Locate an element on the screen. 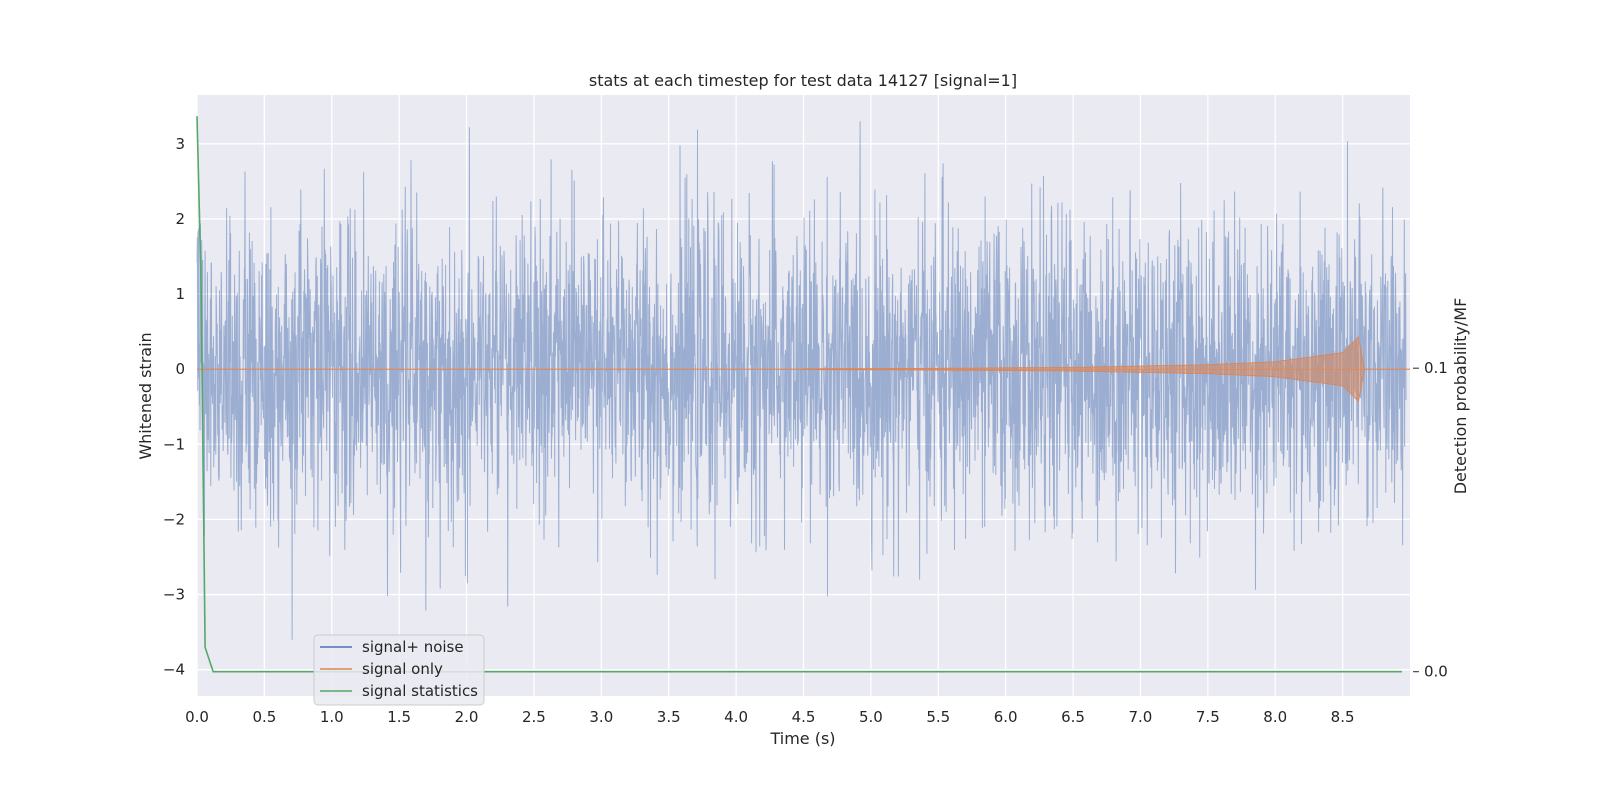 The image size is (1600, 800). y2-tick-label: 0.0 is located at coordinates (1436, 672).